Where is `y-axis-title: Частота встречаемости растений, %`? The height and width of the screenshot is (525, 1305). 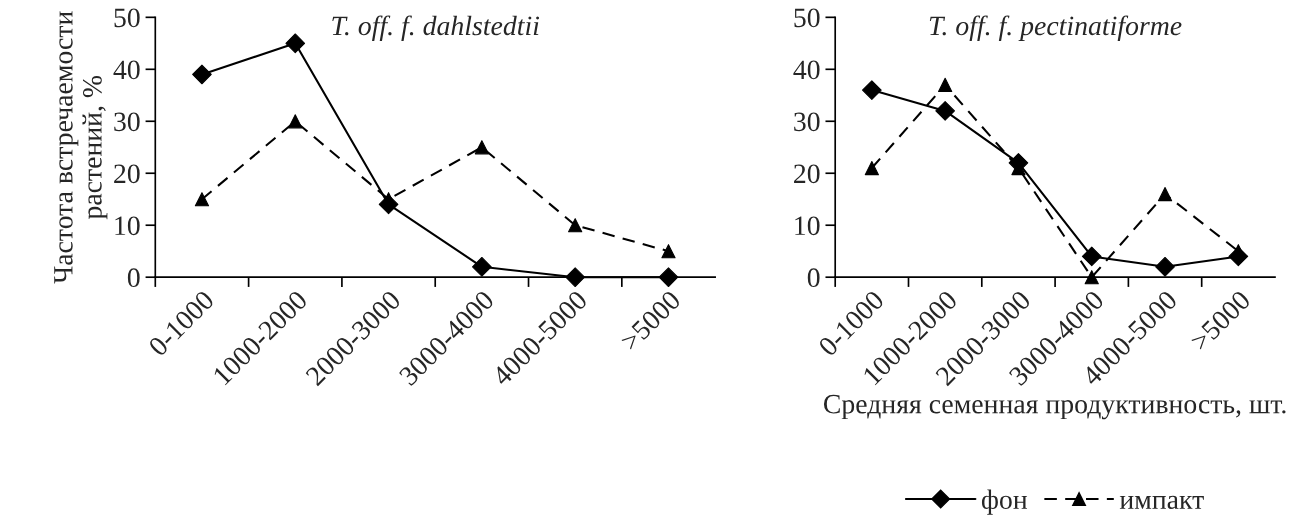 y-axis-title: Частота встречаемости растений, % is located at coordinates (81, 147).